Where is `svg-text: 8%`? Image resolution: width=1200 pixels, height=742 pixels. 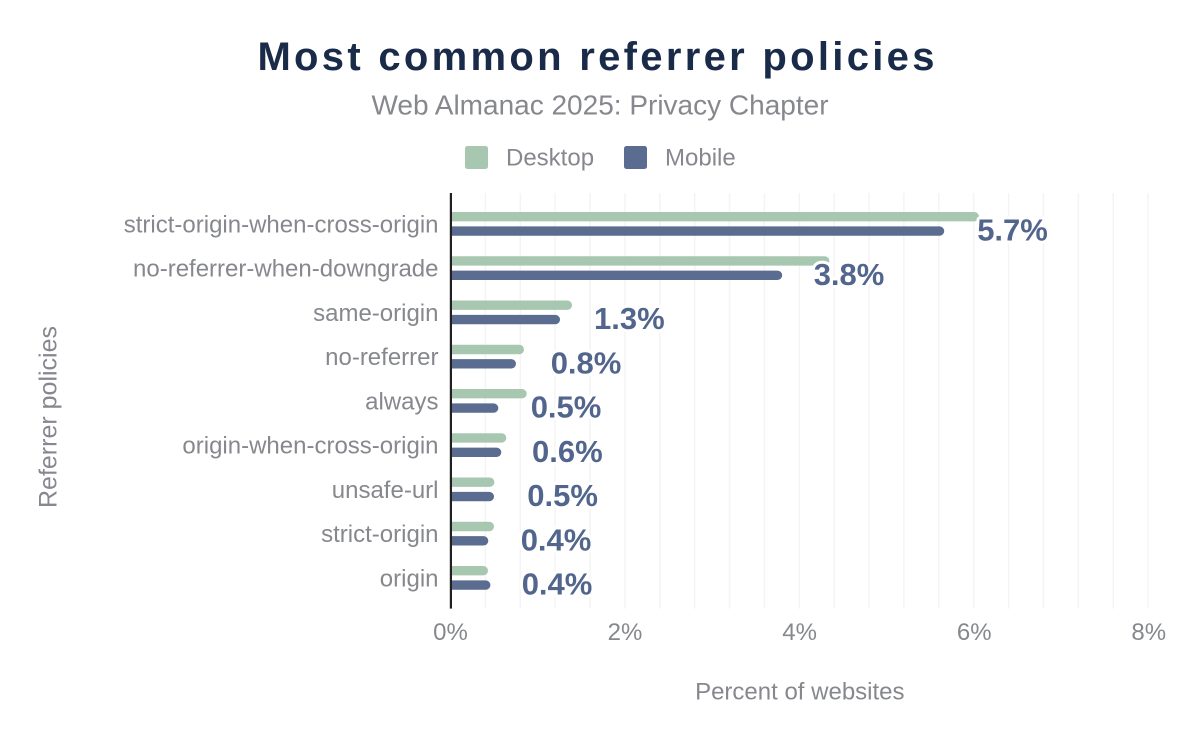 svg-text: 8% is located at coordinates (1148, 632).